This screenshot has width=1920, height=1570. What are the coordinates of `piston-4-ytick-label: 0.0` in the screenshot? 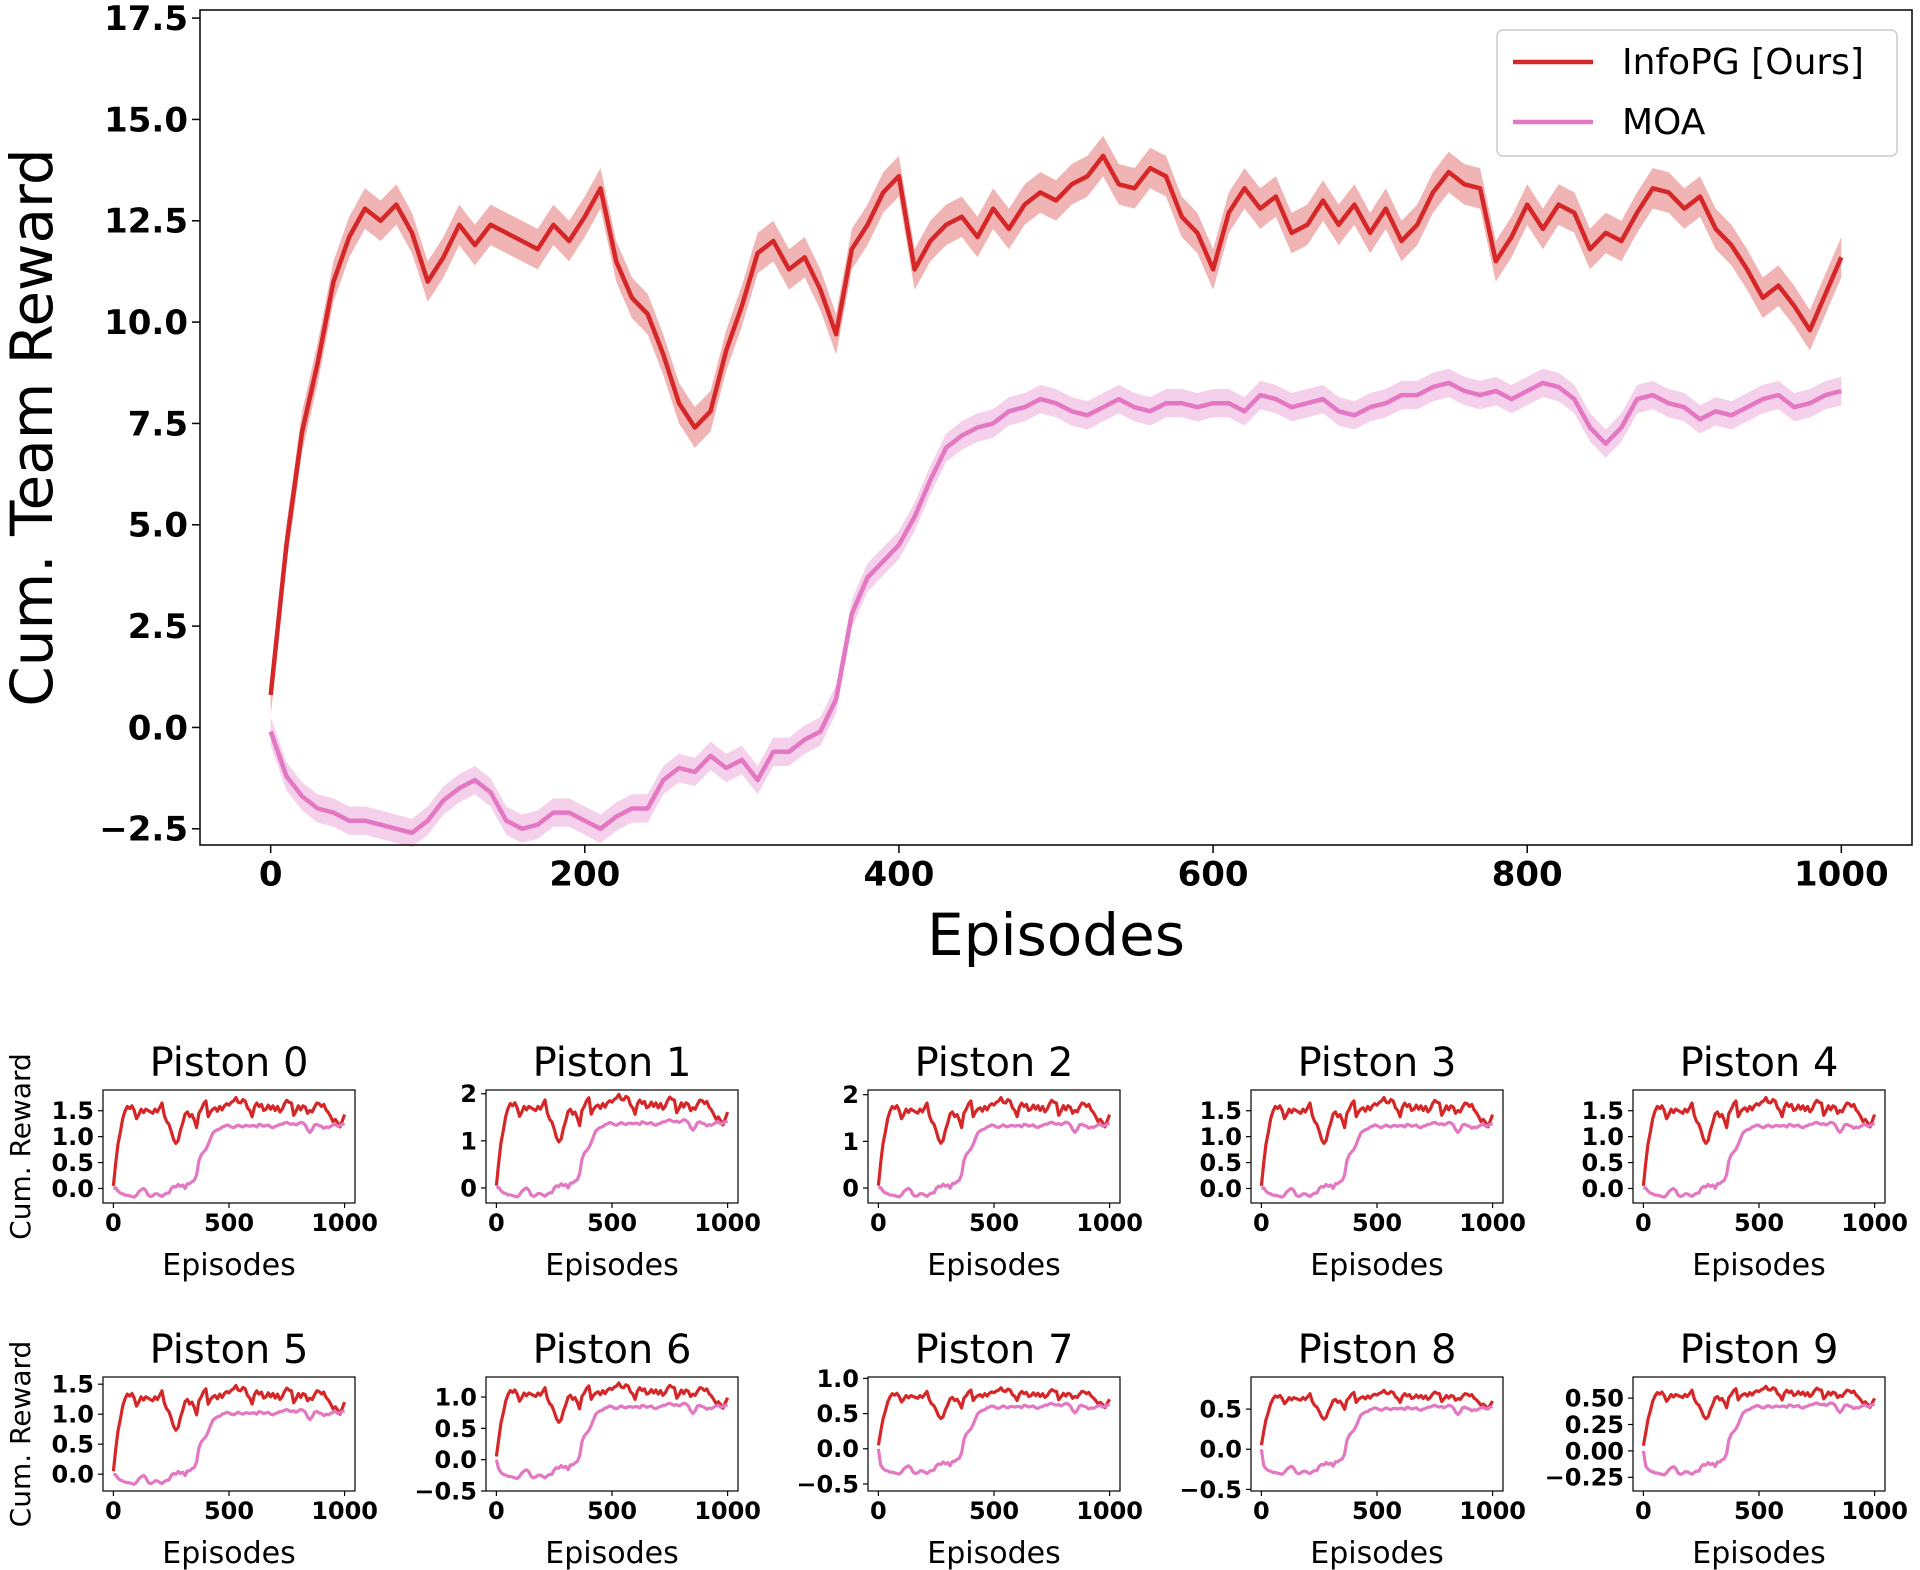 It's located at (1602, 1189).